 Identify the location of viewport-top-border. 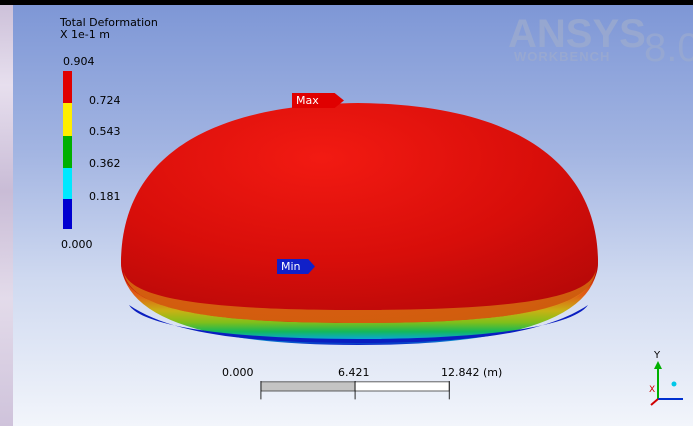
(346, 2).